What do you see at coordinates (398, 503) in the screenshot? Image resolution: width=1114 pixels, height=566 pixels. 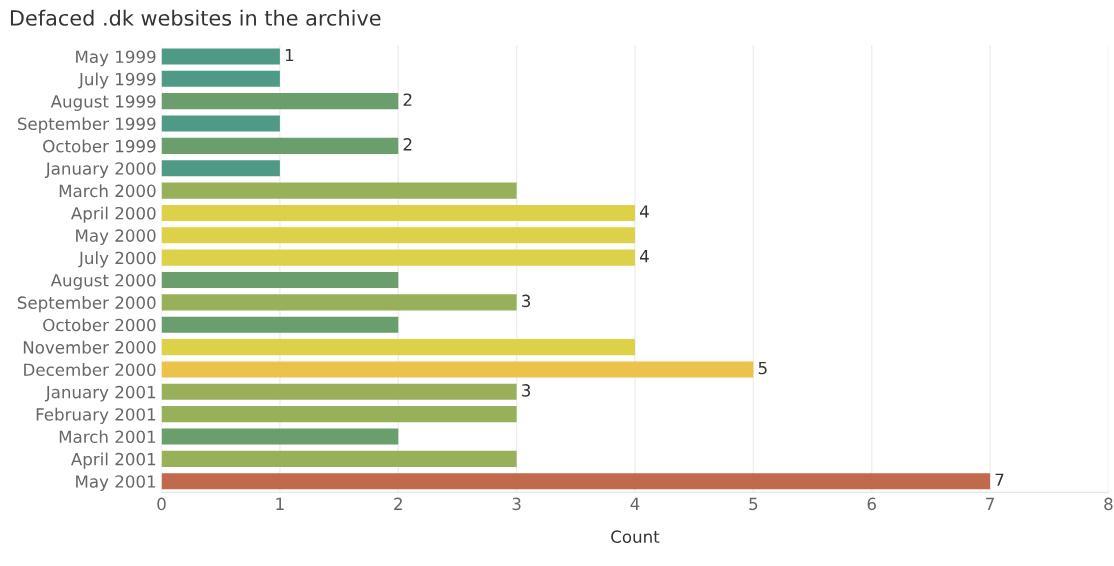 I see `x-tick-label: 2` at bounding box center [398, 503].